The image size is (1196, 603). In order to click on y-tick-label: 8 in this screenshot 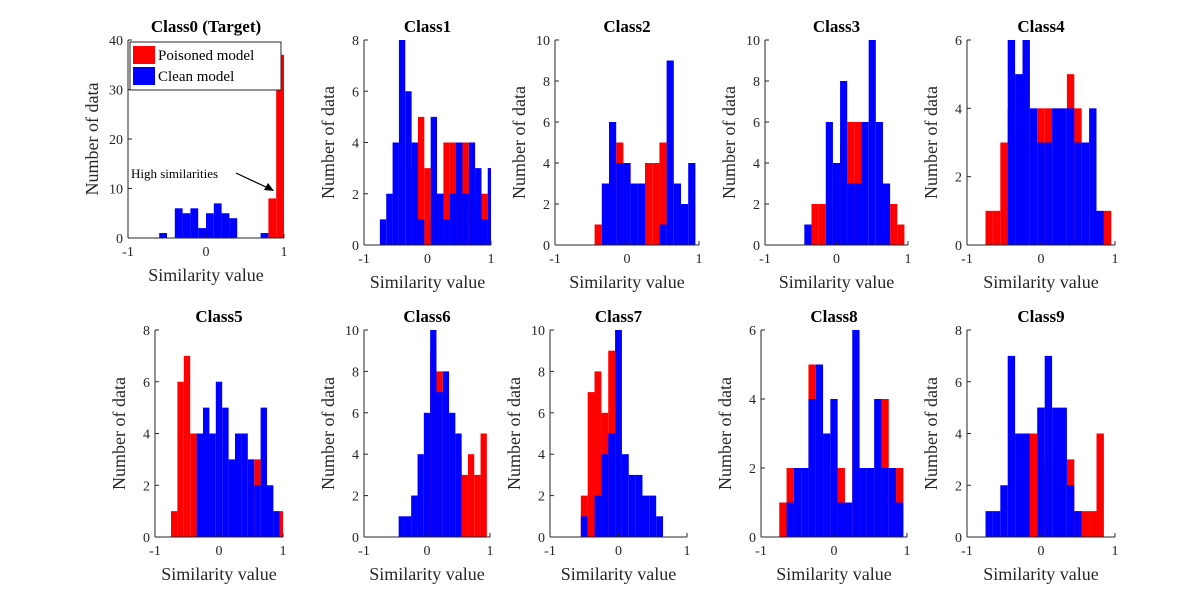, I will do `click(355, 372)`.